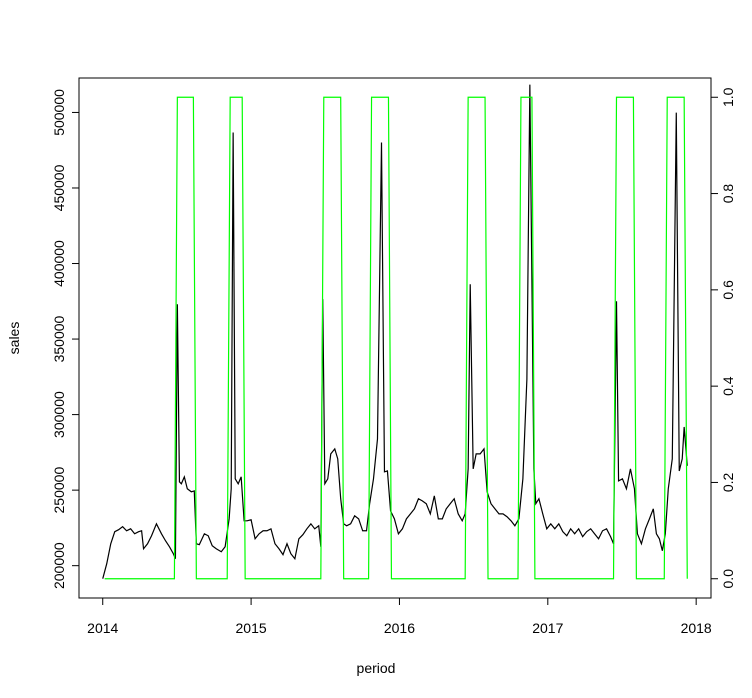 This screenshot has width=752, height=698. What do you see at coordinates (59, 414) in the screenshot?
I see `y-tick-label: 300000` at bounding box center [59, 414].